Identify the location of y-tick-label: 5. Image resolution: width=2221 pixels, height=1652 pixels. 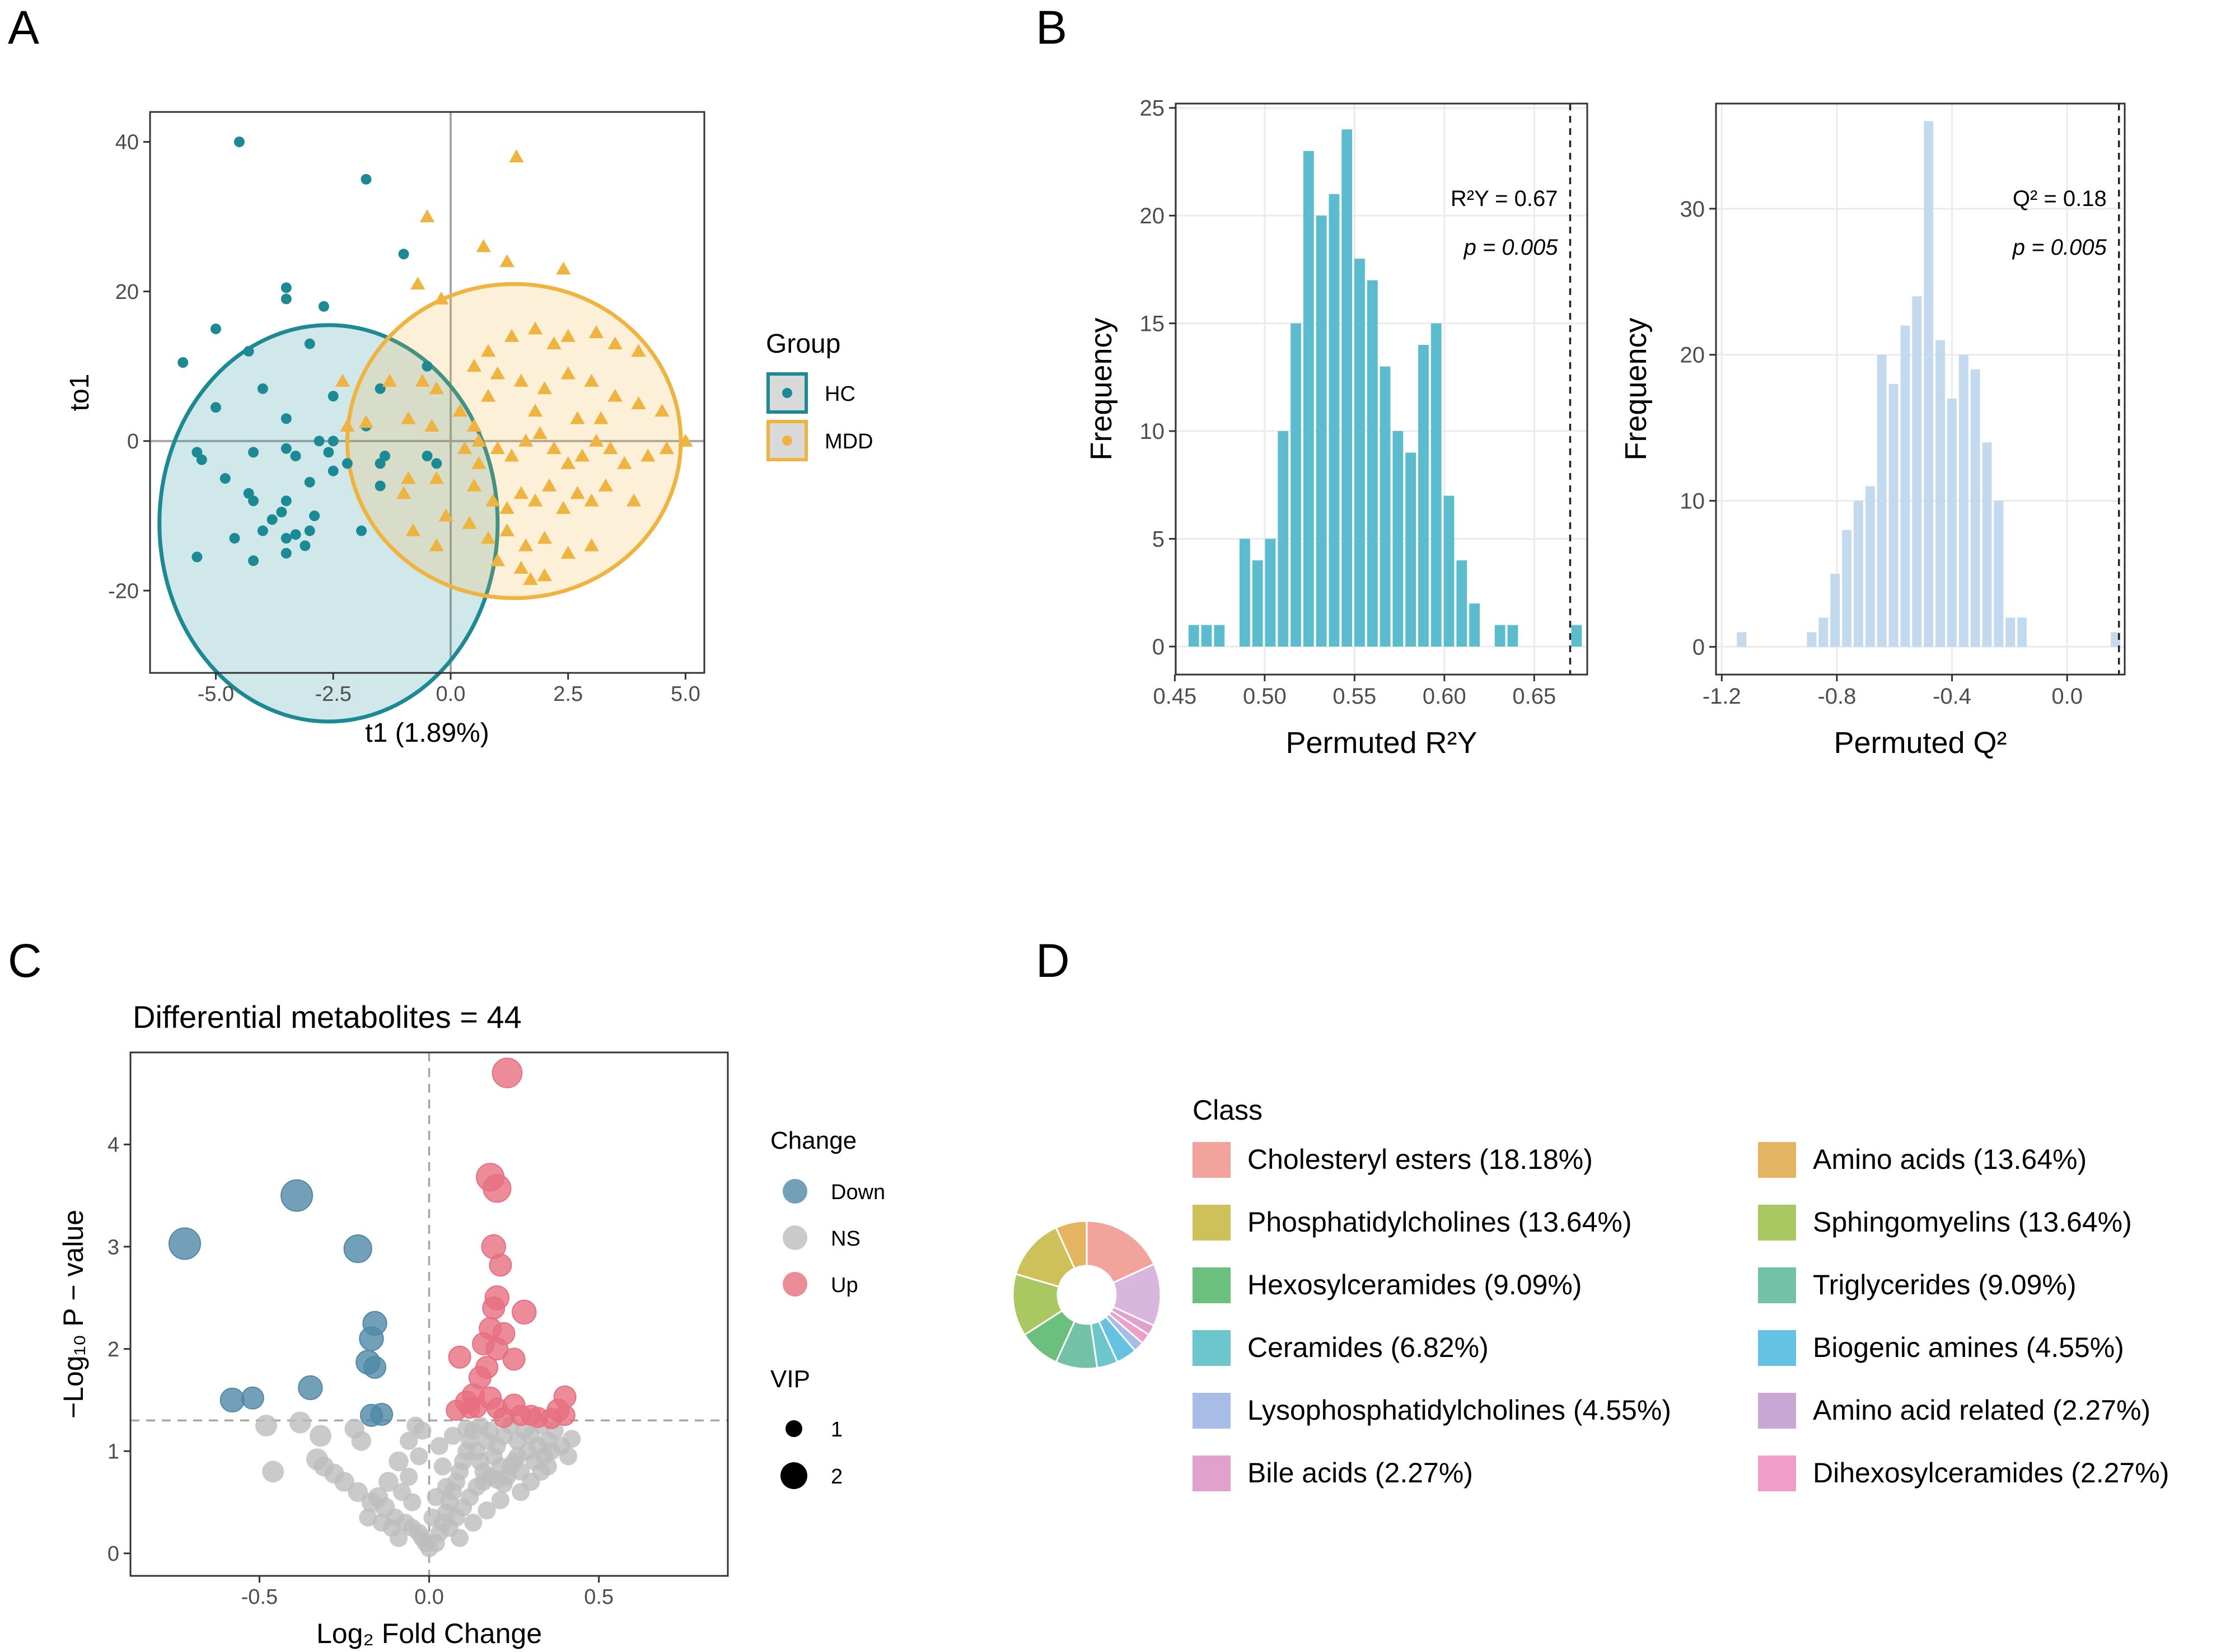
(1158, 539).